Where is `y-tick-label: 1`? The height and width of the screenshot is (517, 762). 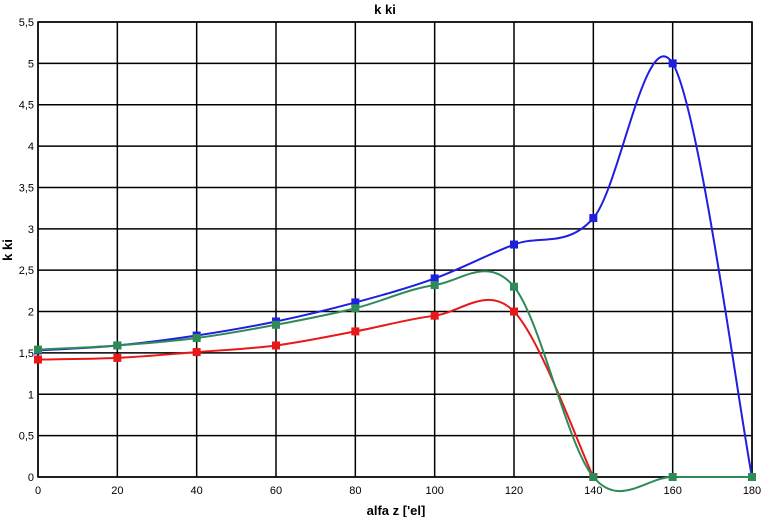 y-tick-label: 1 is located at coordinates (31, 395).